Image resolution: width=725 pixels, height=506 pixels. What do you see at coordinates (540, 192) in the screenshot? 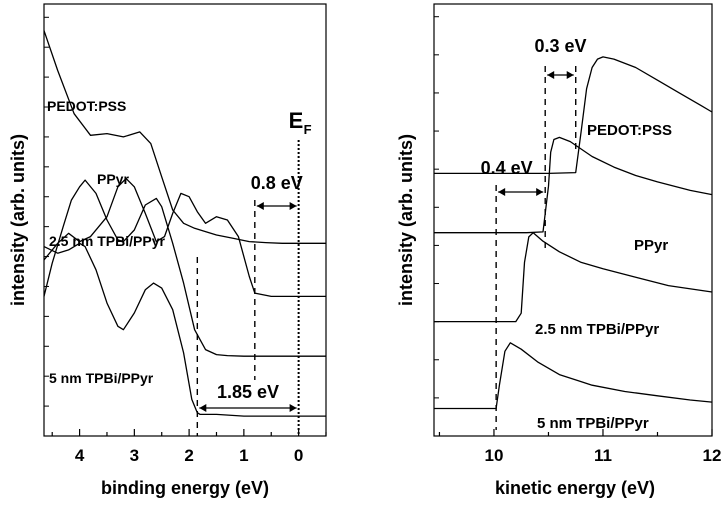
I see `shift-0-4-ev-arrowhead-right` at bounding box center [540, 192].